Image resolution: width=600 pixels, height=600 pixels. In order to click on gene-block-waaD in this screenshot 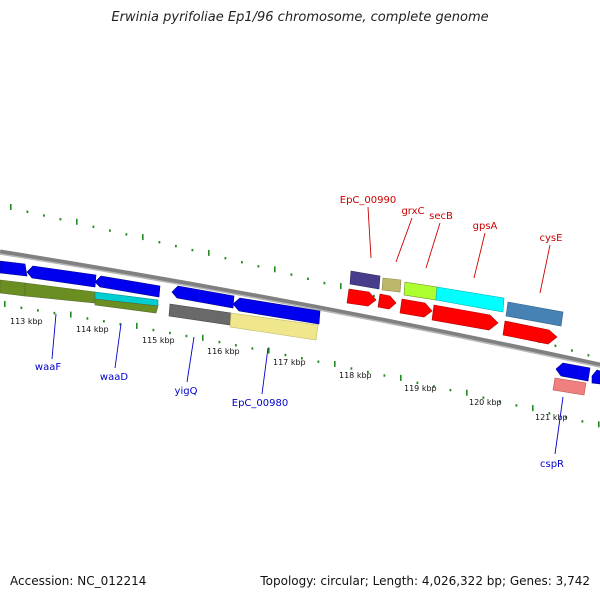, I will do `click(60, 293)`.